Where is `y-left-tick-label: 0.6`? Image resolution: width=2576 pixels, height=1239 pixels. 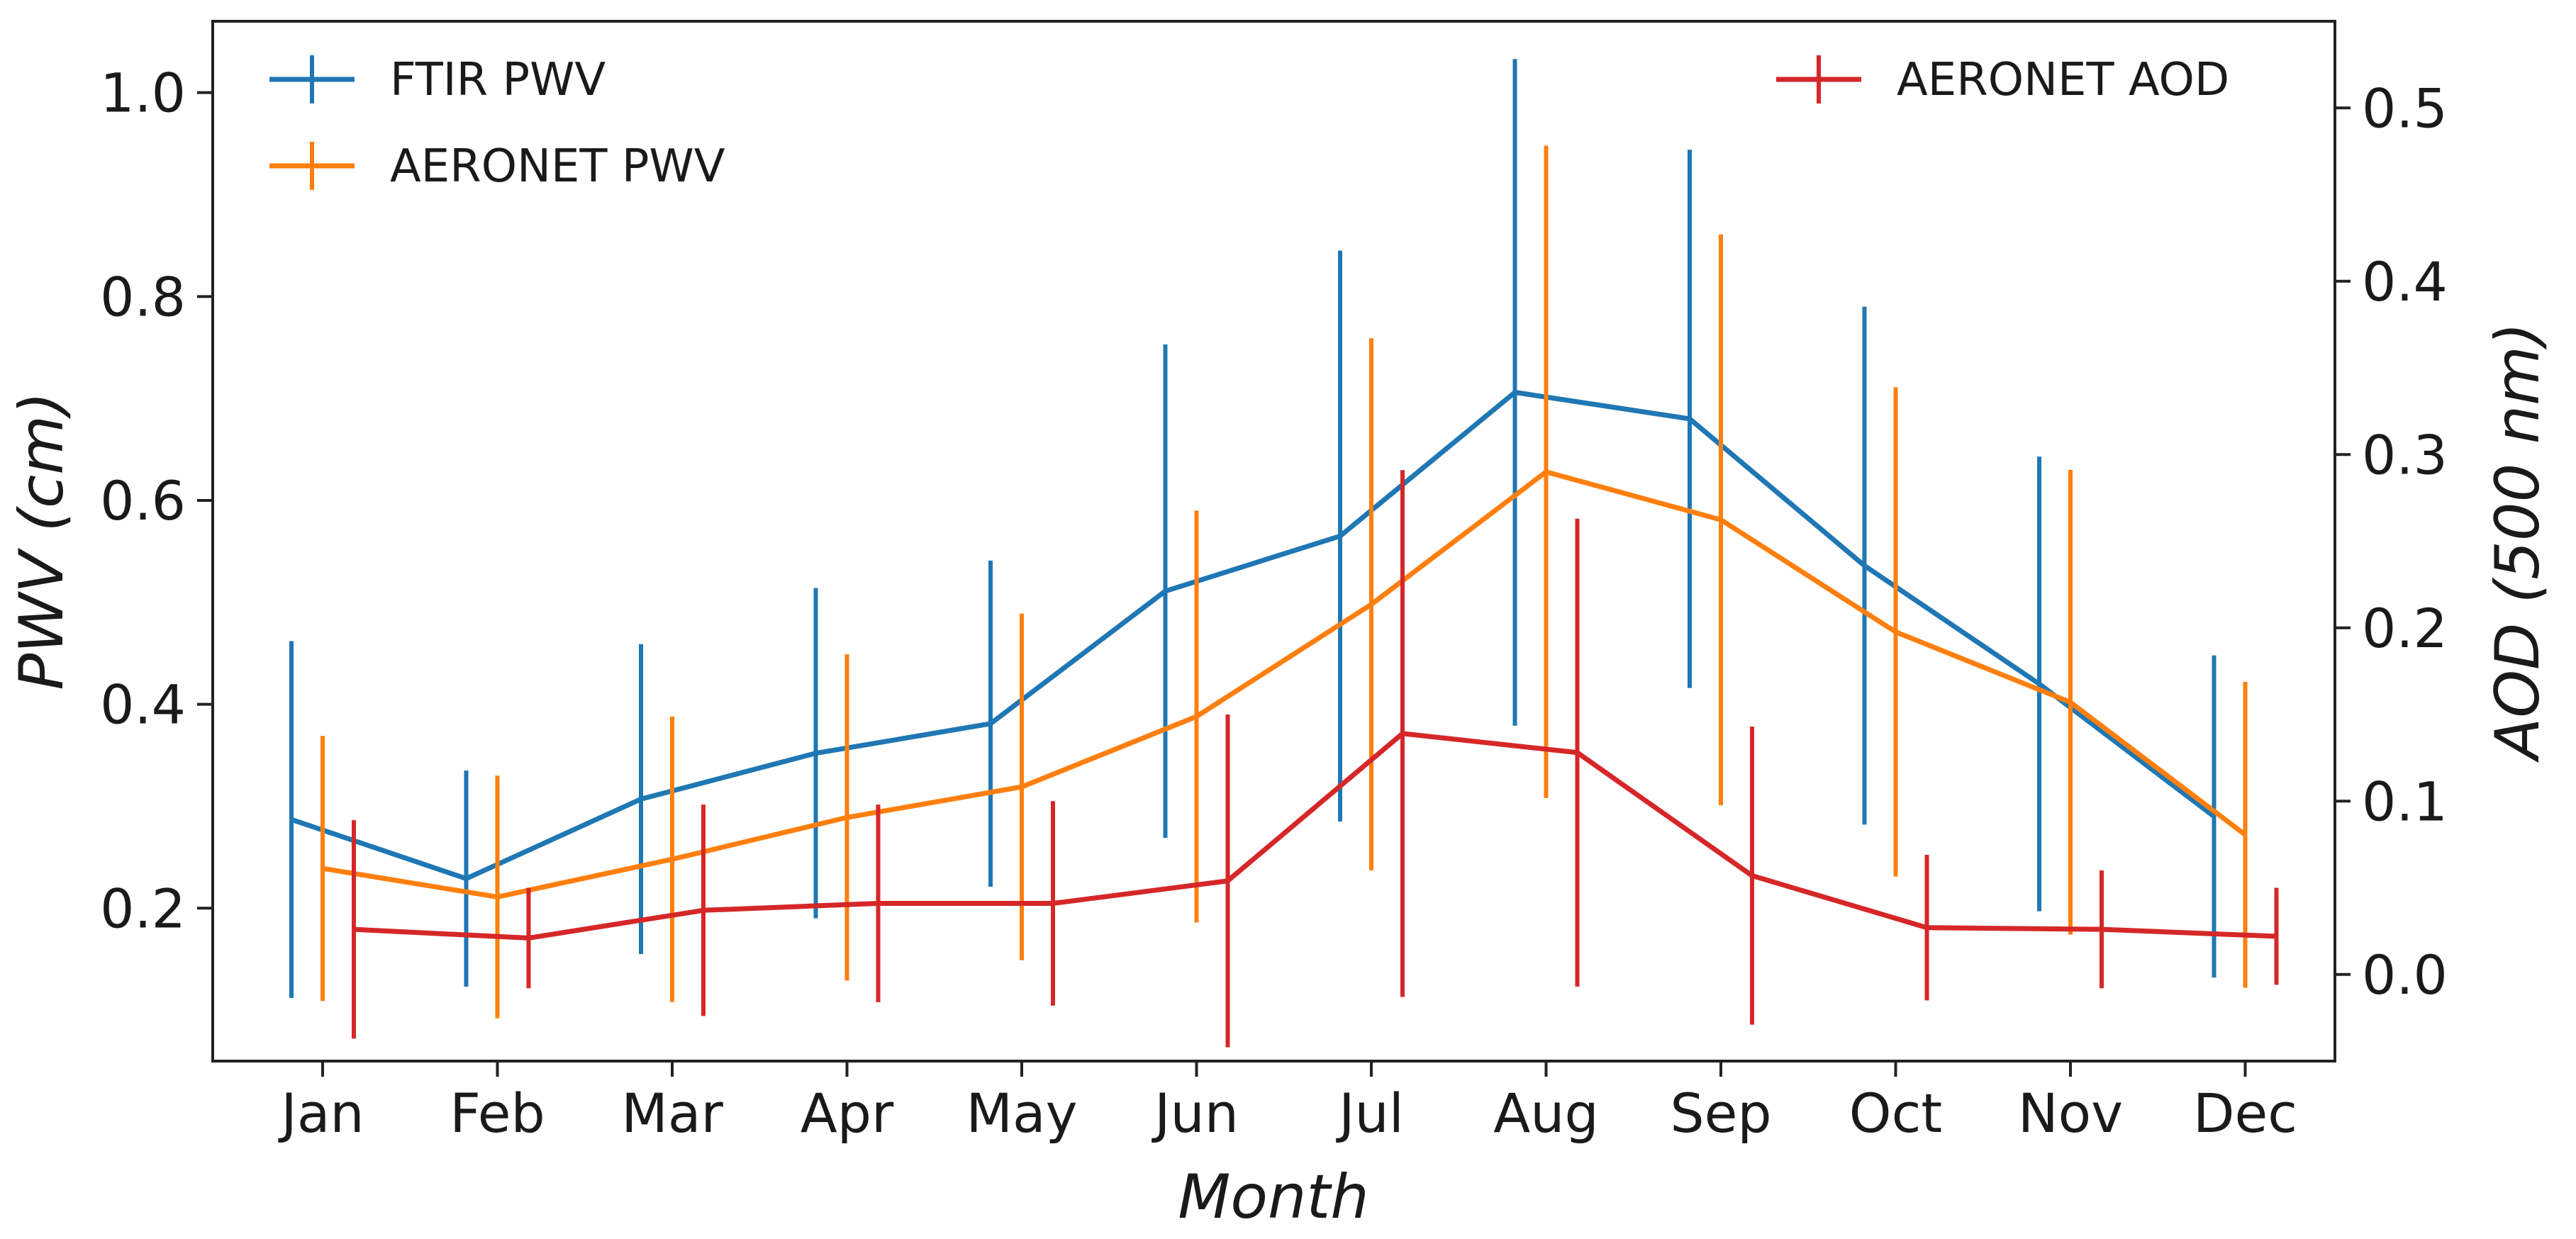 y-left-tick-label: 0.6 is located at coordinates (143, 501).